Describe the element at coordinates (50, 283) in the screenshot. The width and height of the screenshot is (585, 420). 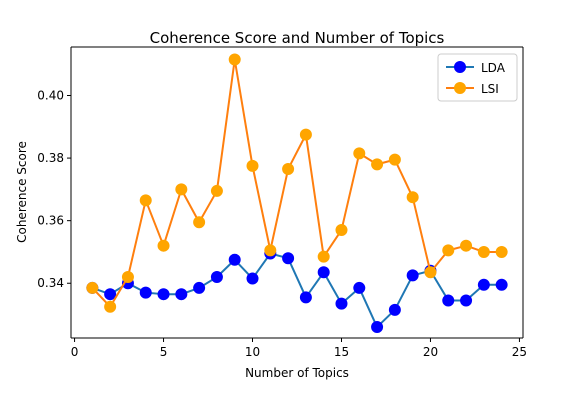
I see `y-tick-label: 0.34` at that location.